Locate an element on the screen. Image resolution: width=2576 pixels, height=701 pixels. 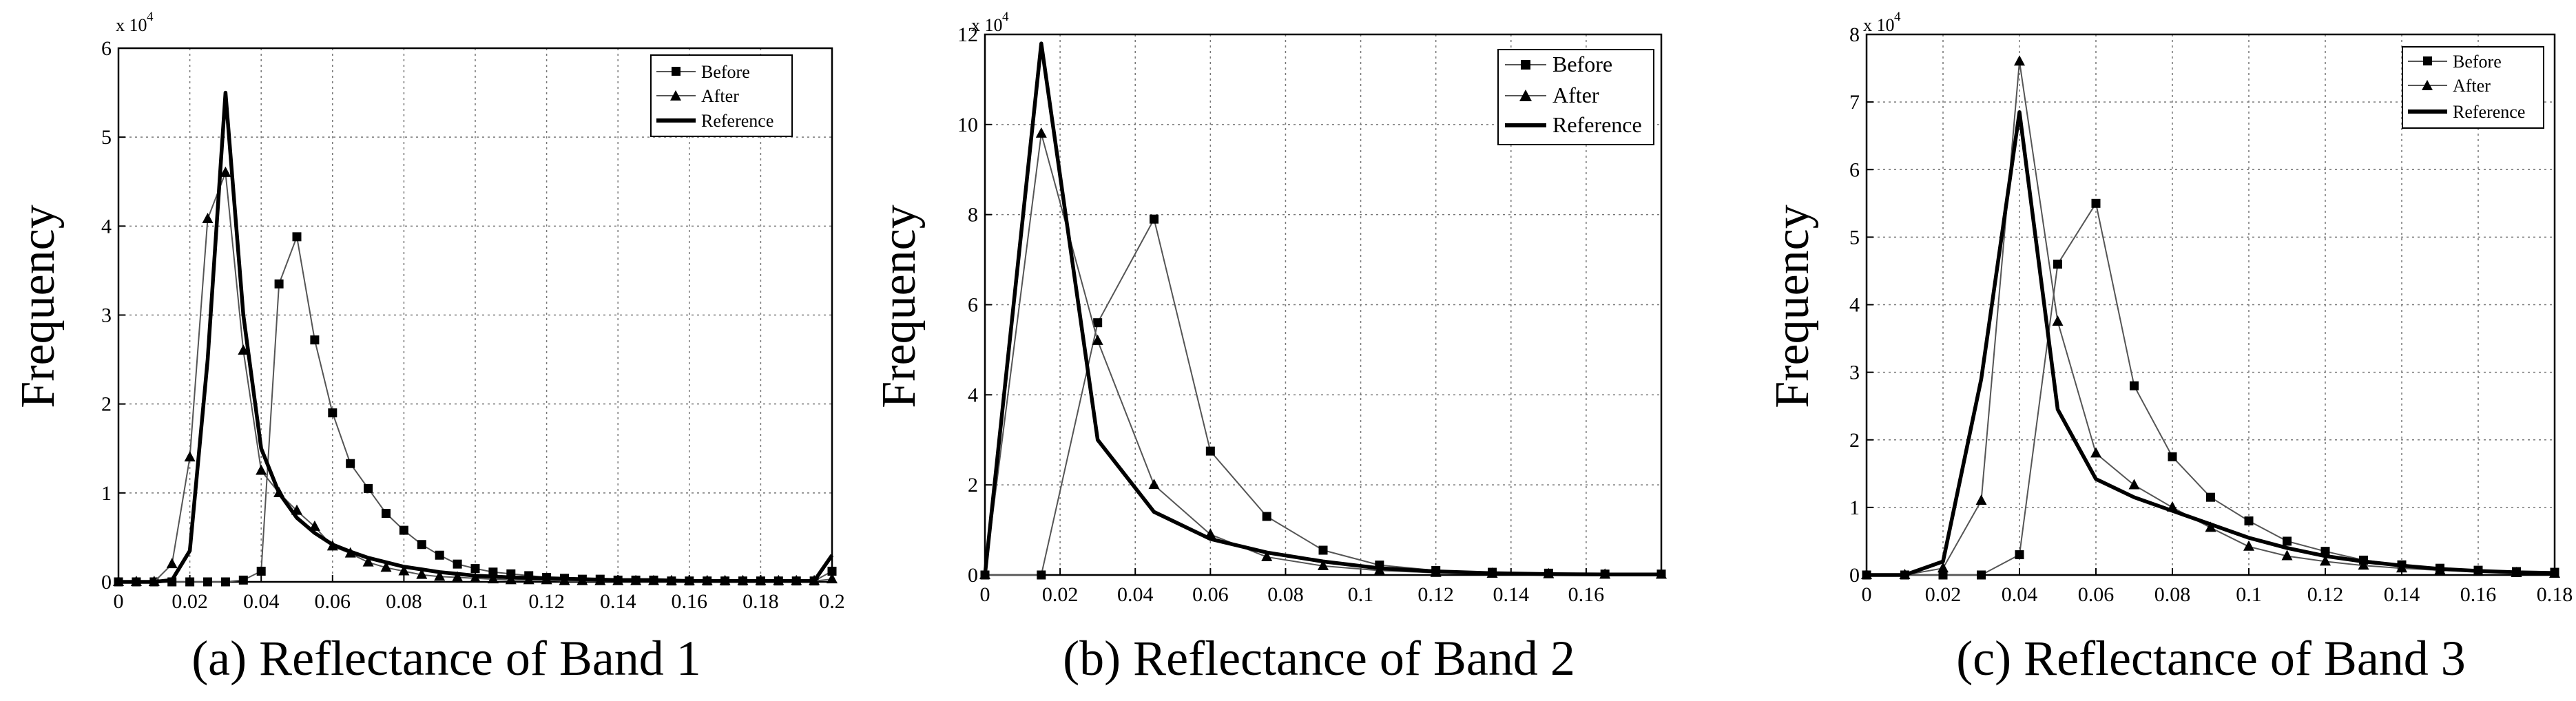
legend-a: Before After Reference is located at coordinates (721, 96).